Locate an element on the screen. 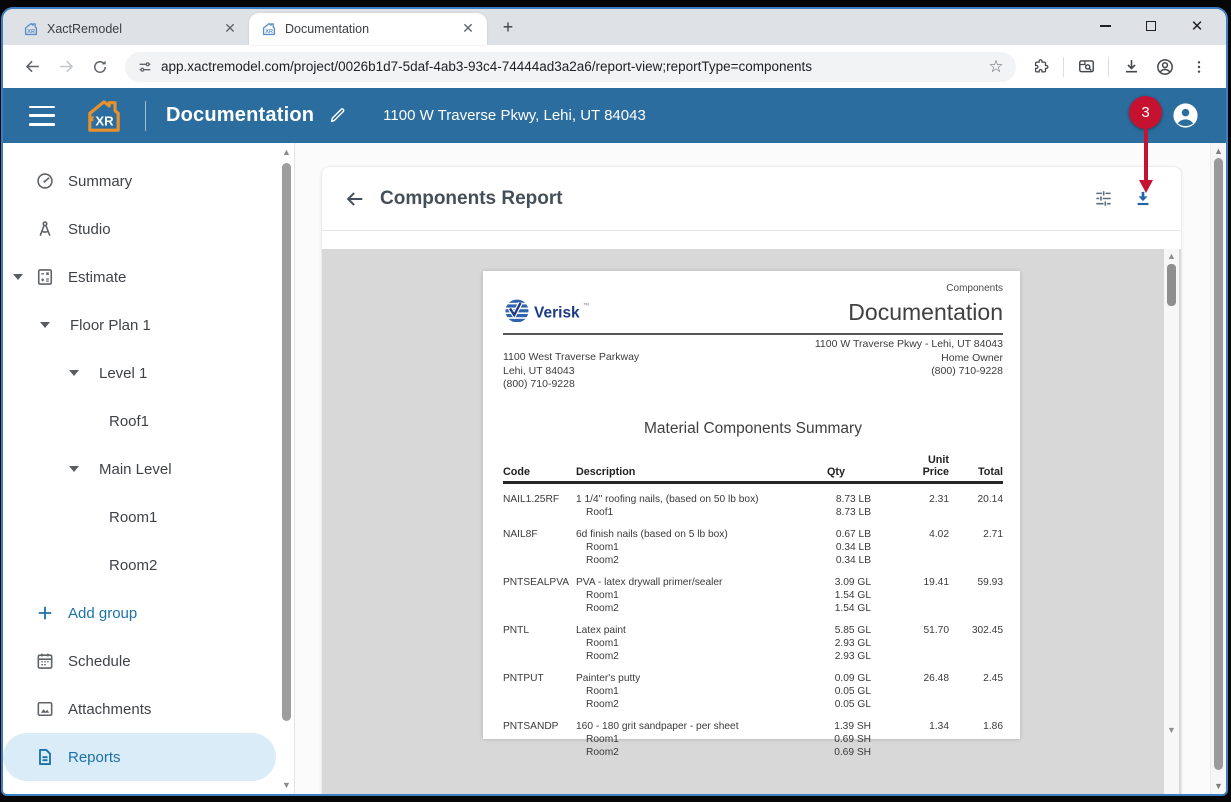 Image resolution: width=1231 pixels, height=802 pixels. browser-profile-button is located at coordinates (1165, 67).